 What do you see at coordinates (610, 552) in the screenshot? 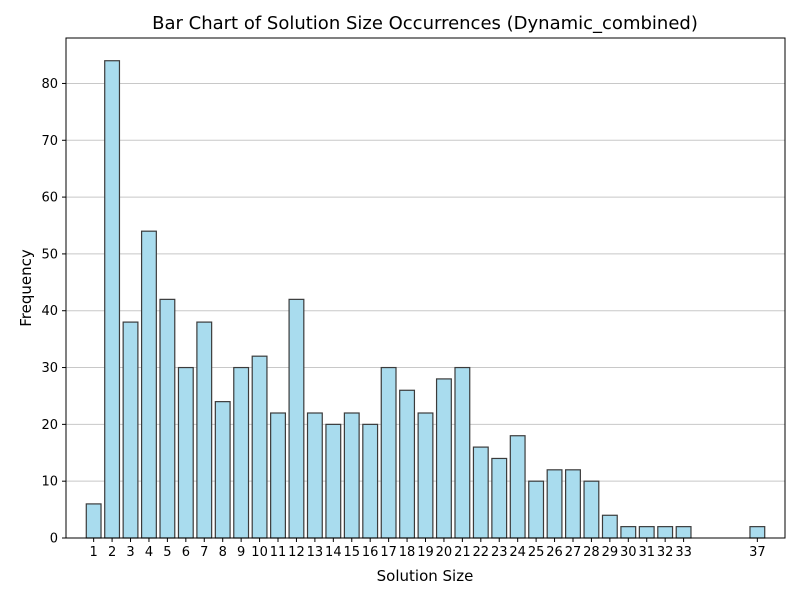
I see `x-tick-label: 29` at bounding box center [610, 552].